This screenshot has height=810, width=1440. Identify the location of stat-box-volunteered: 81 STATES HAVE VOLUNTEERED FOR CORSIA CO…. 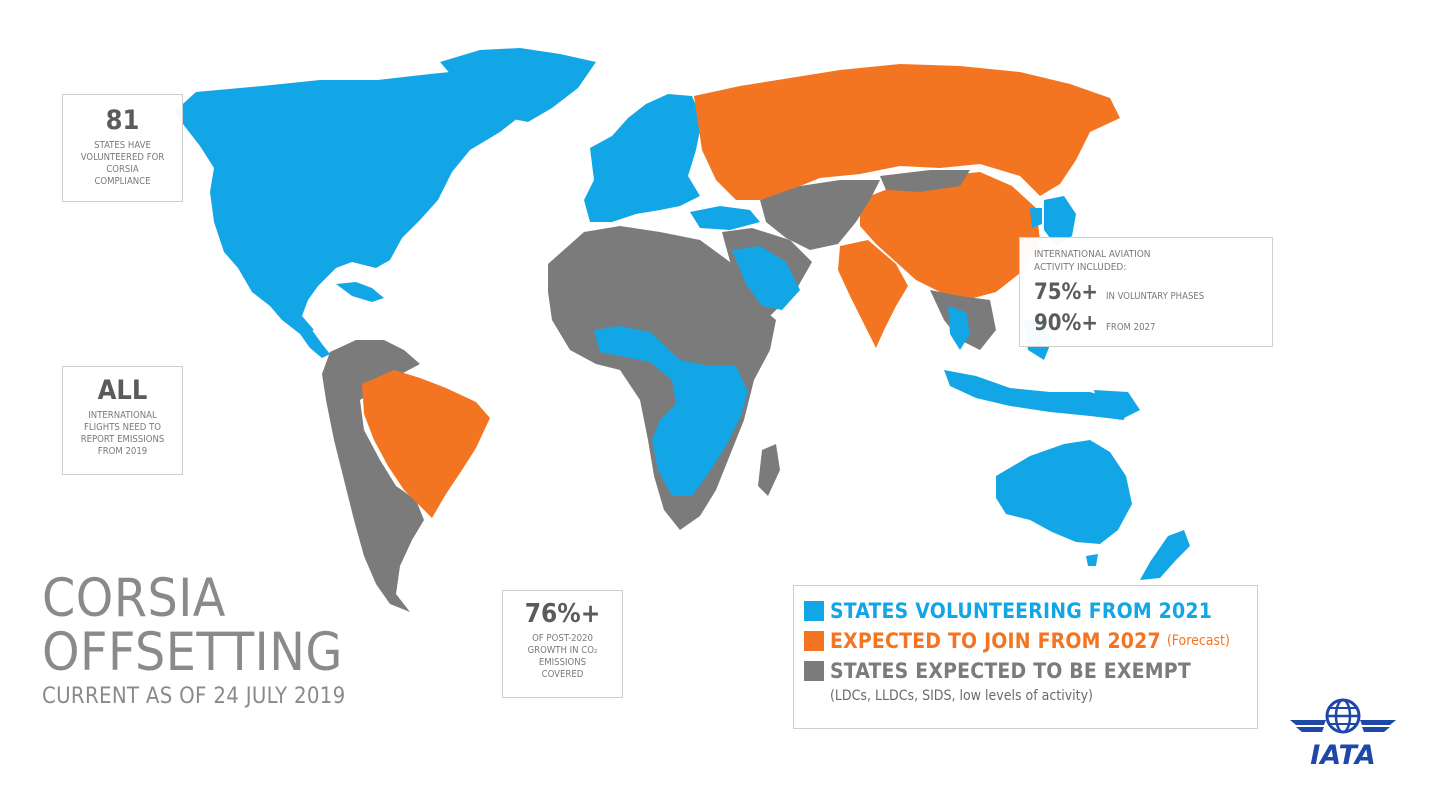
(122, 148).